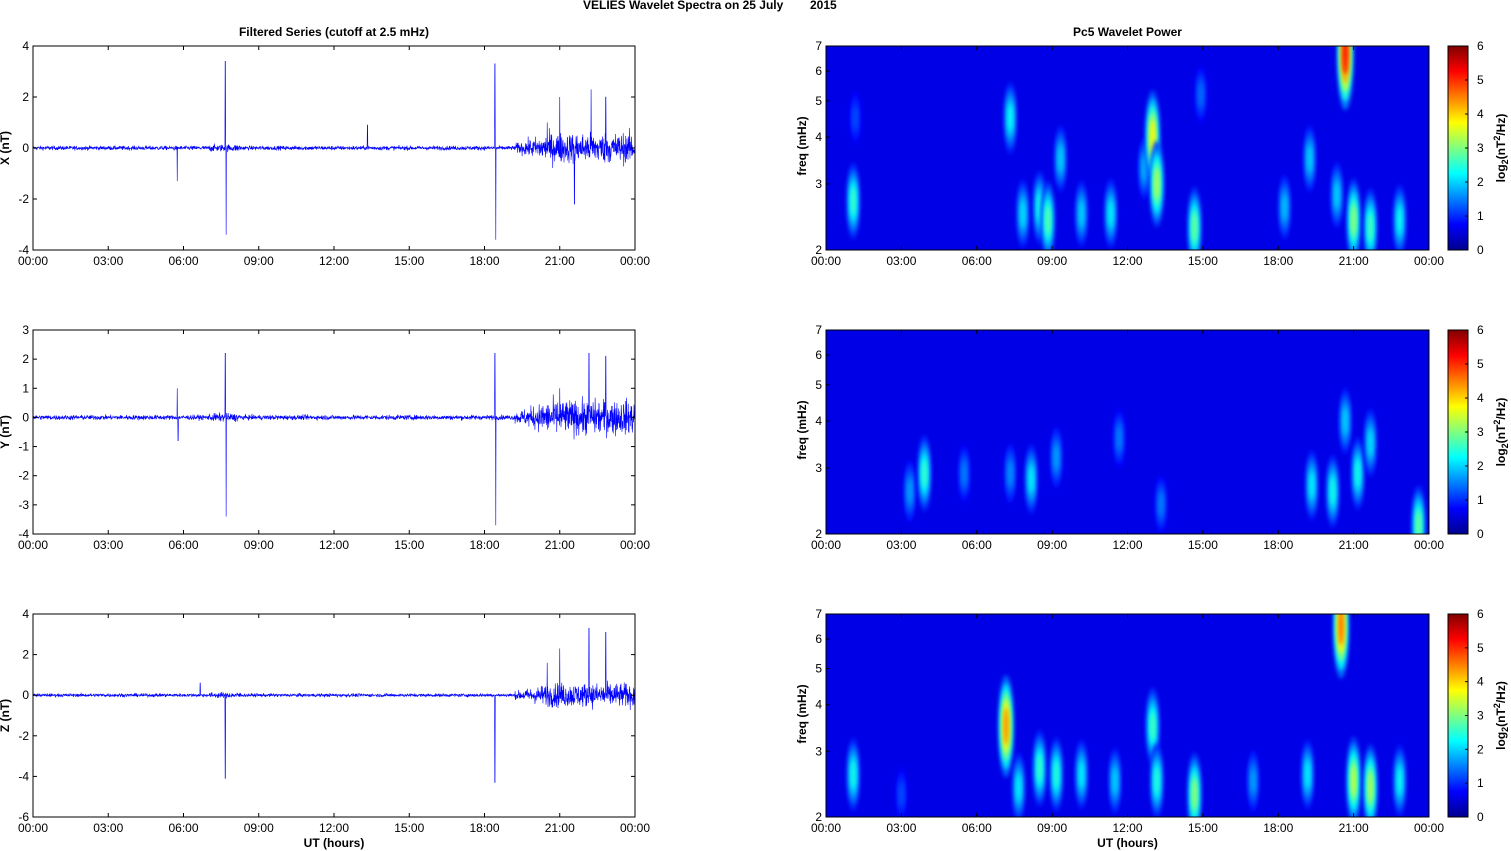 The width and height of the screenshot is (1511, 851). Describe the element at coordinates (1127, 843) in the screenshot. I see `x-axis-label: UT (hours)` at that location.